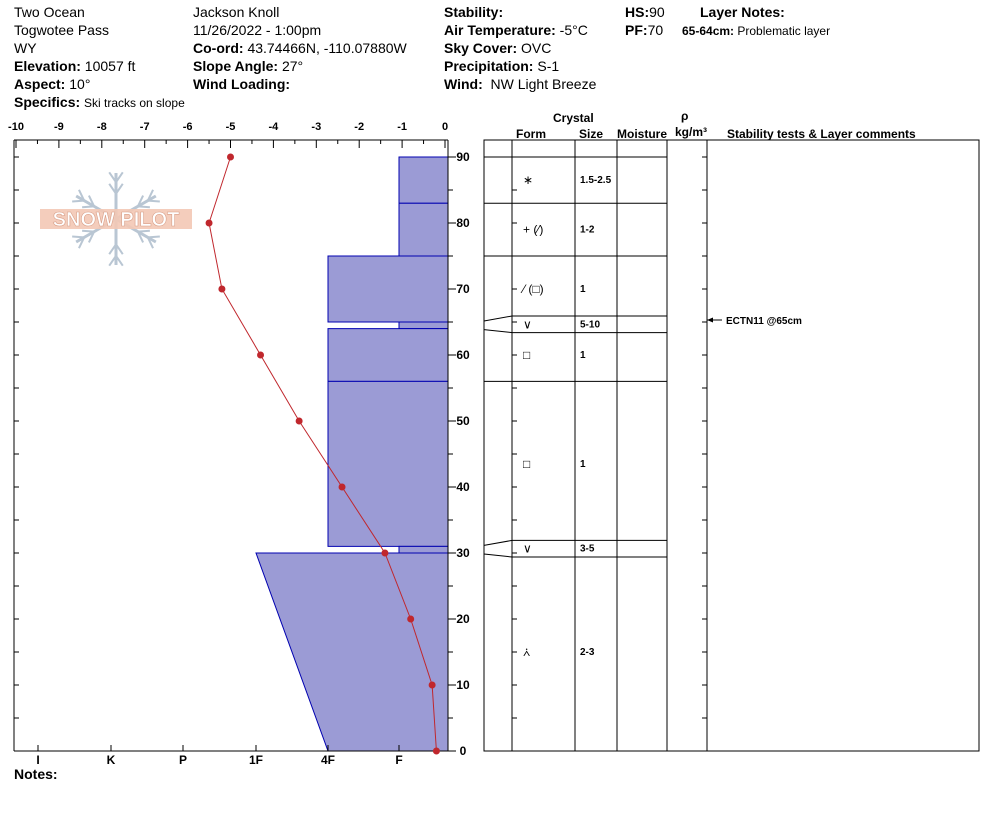 The image size is (994, 840). I want to click on temp-tick-label: -6, so click(188, 127).